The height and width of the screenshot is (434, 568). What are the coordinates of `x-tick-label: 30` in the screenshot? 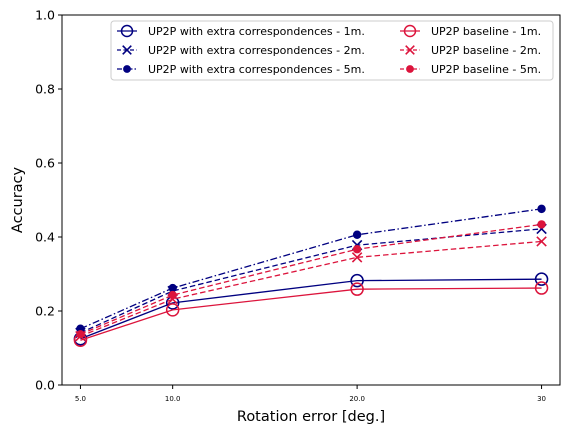 It's located at (541, 399).